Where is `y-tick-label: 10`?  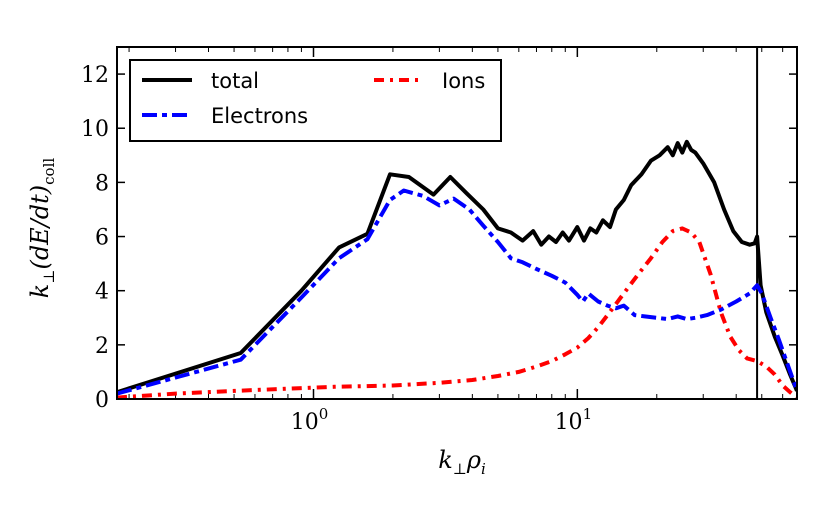 y-tick-label: 10 is located at coordinates (95, 129).